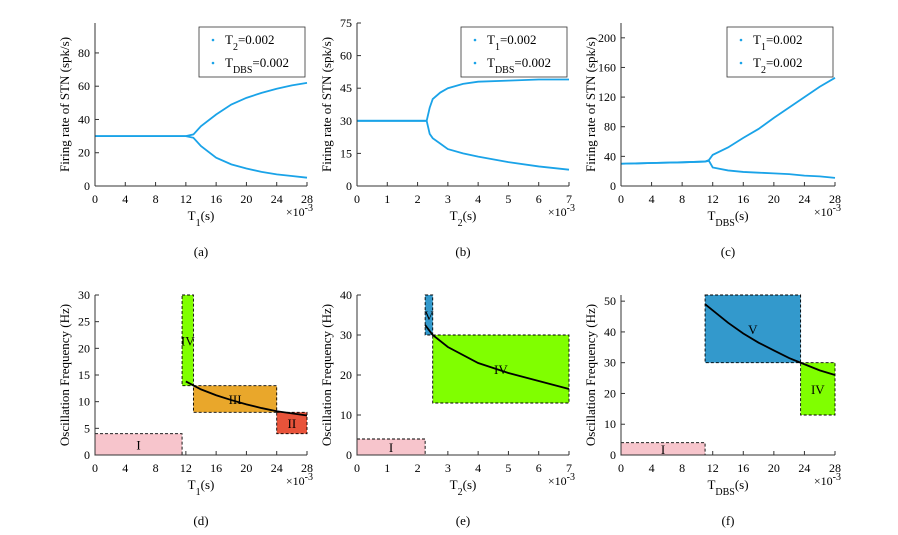 The width and height of the screenshot is (898, 535). I want to click on y-tick-label: 80, so click(84, 53).